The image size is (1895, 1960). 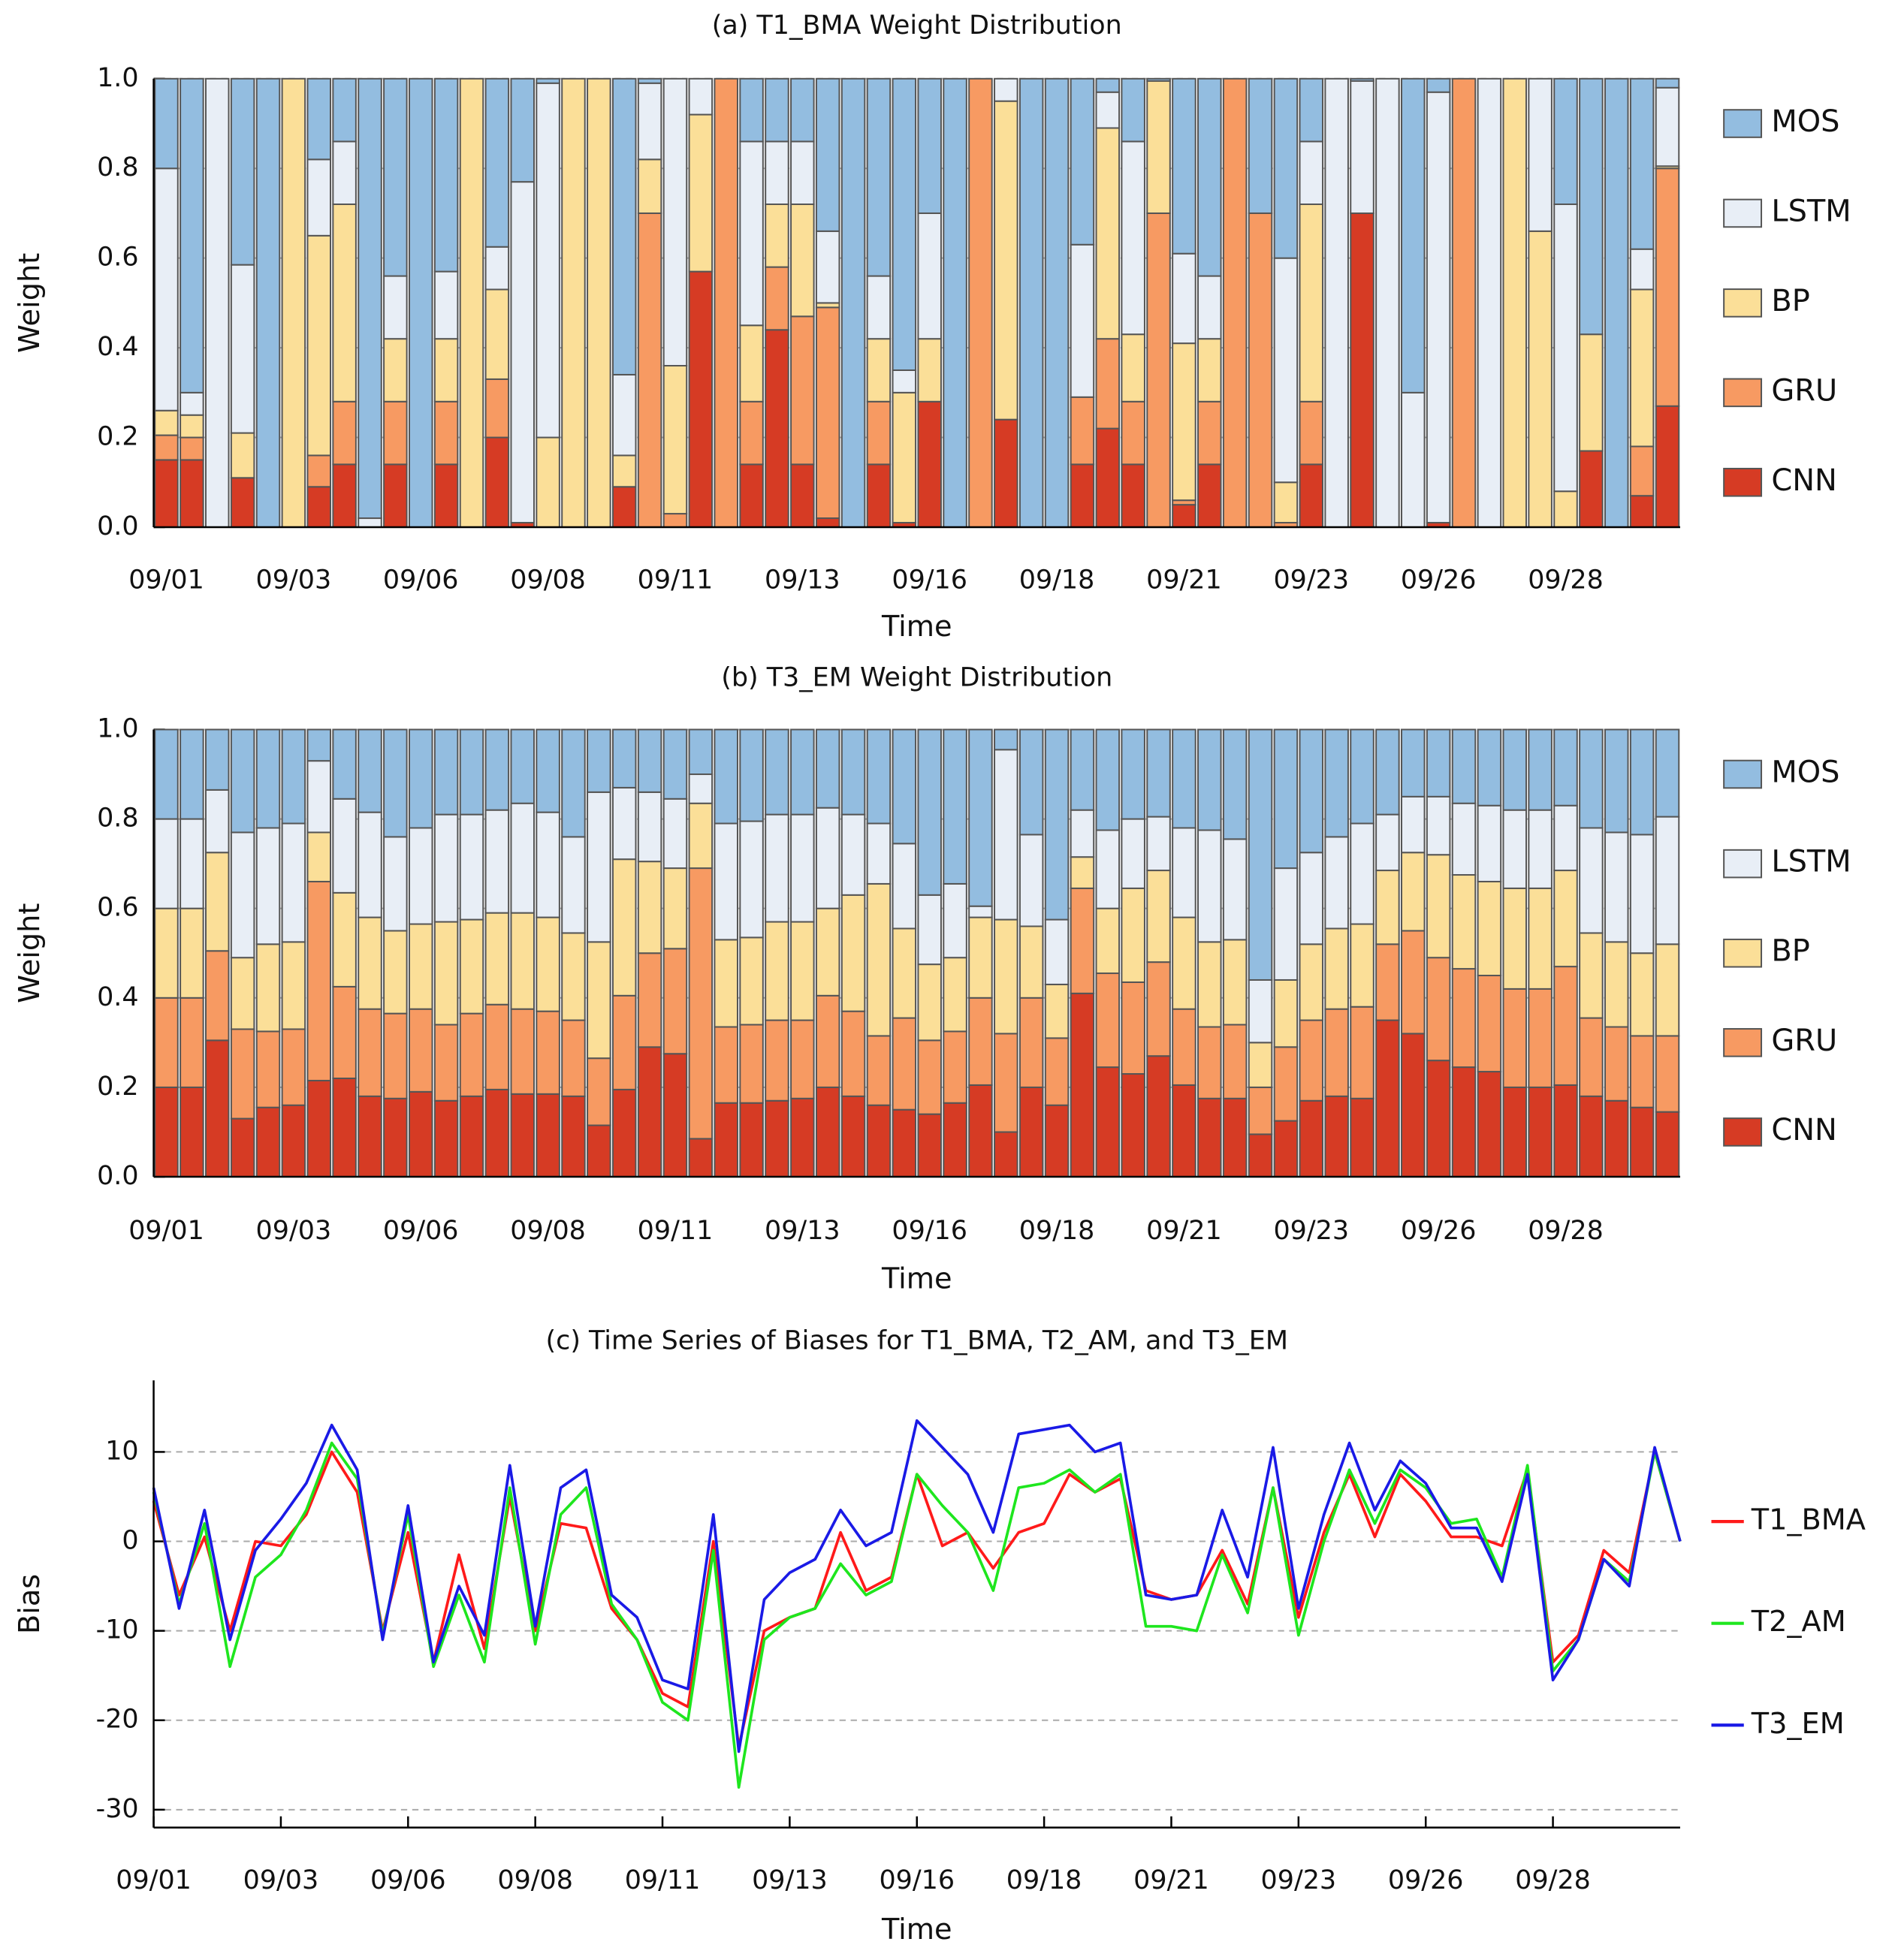 I want to click on y-tick-label: 0.4, so click(x=118, y=347).